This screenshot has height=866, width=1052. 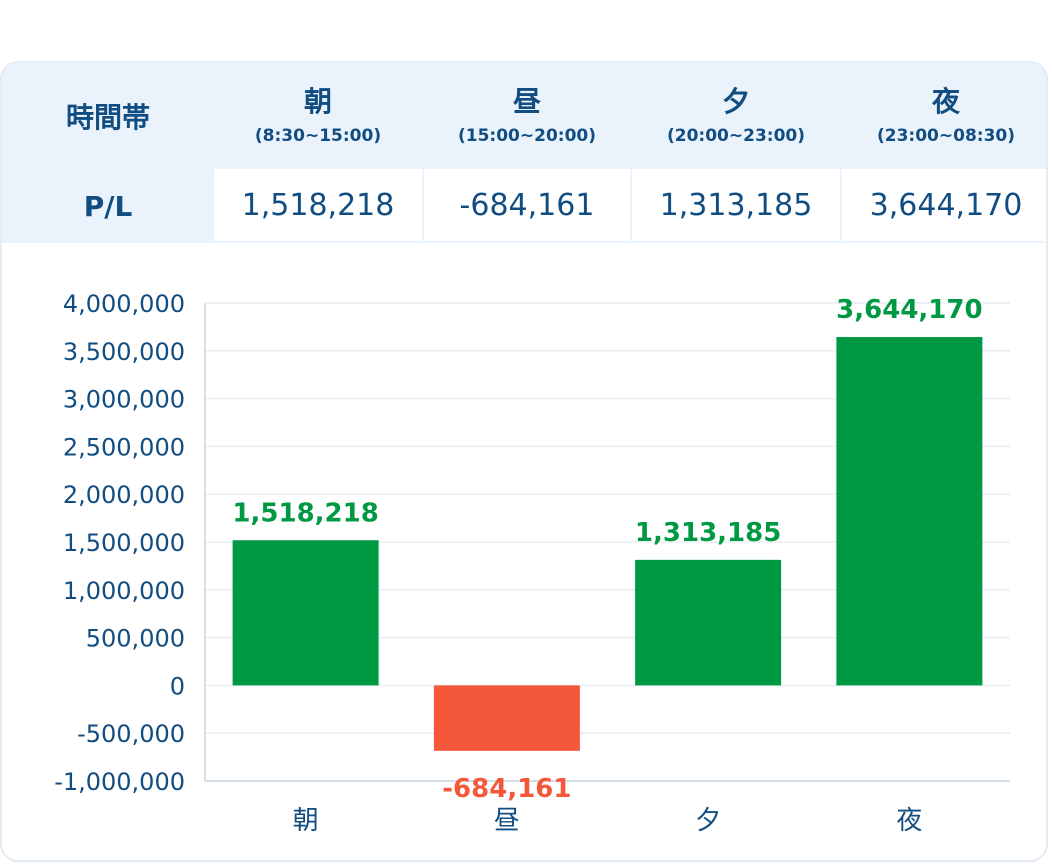 What do you see at coordinates (526, 136) in the screenshot?
I see `column-range: (15:00~20:00)` at bounding box center [526, 136].